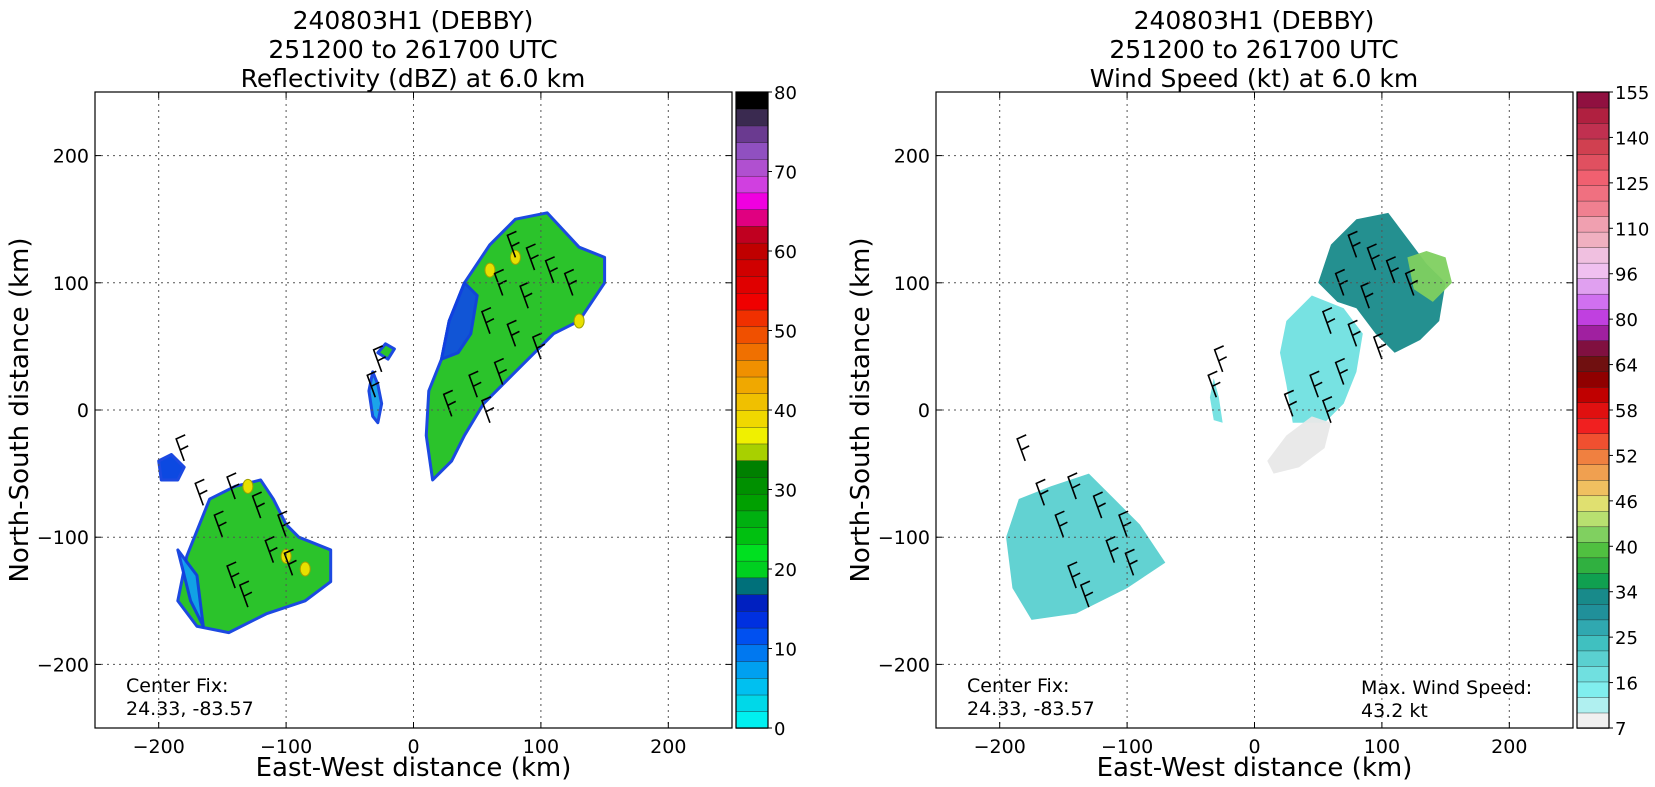  What do you see at coordinates (159, 747) in the screenshot?
I see `x-tick-label: −200` at bounding box center [159, 747].